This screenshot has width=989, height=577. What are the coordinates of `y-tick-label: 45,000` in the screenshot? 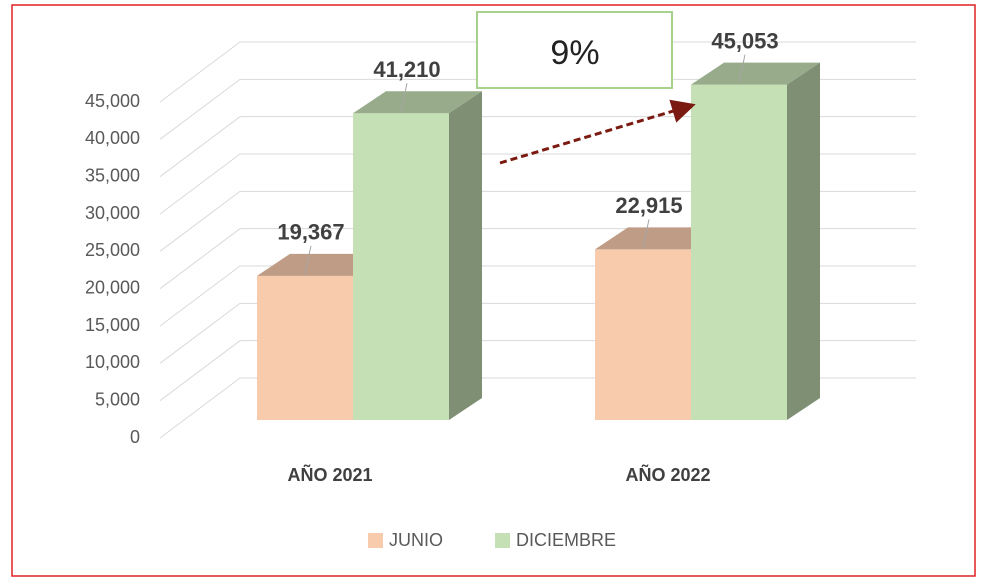 It's located at (112, 101).